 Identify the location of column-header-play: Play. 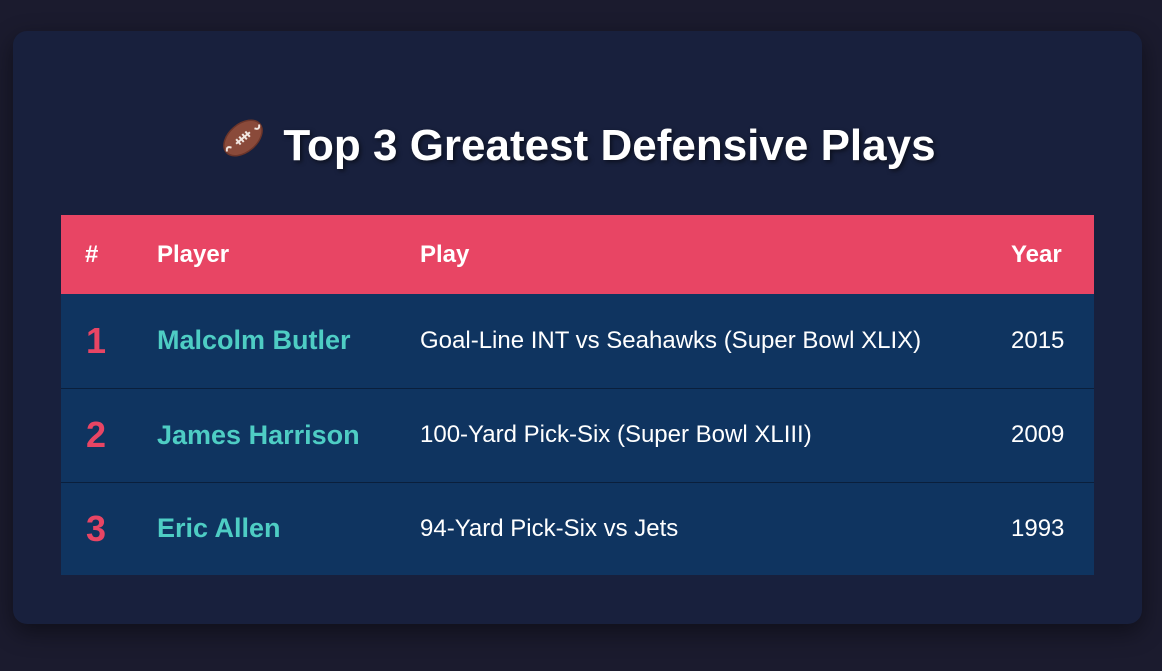
(445, 254).